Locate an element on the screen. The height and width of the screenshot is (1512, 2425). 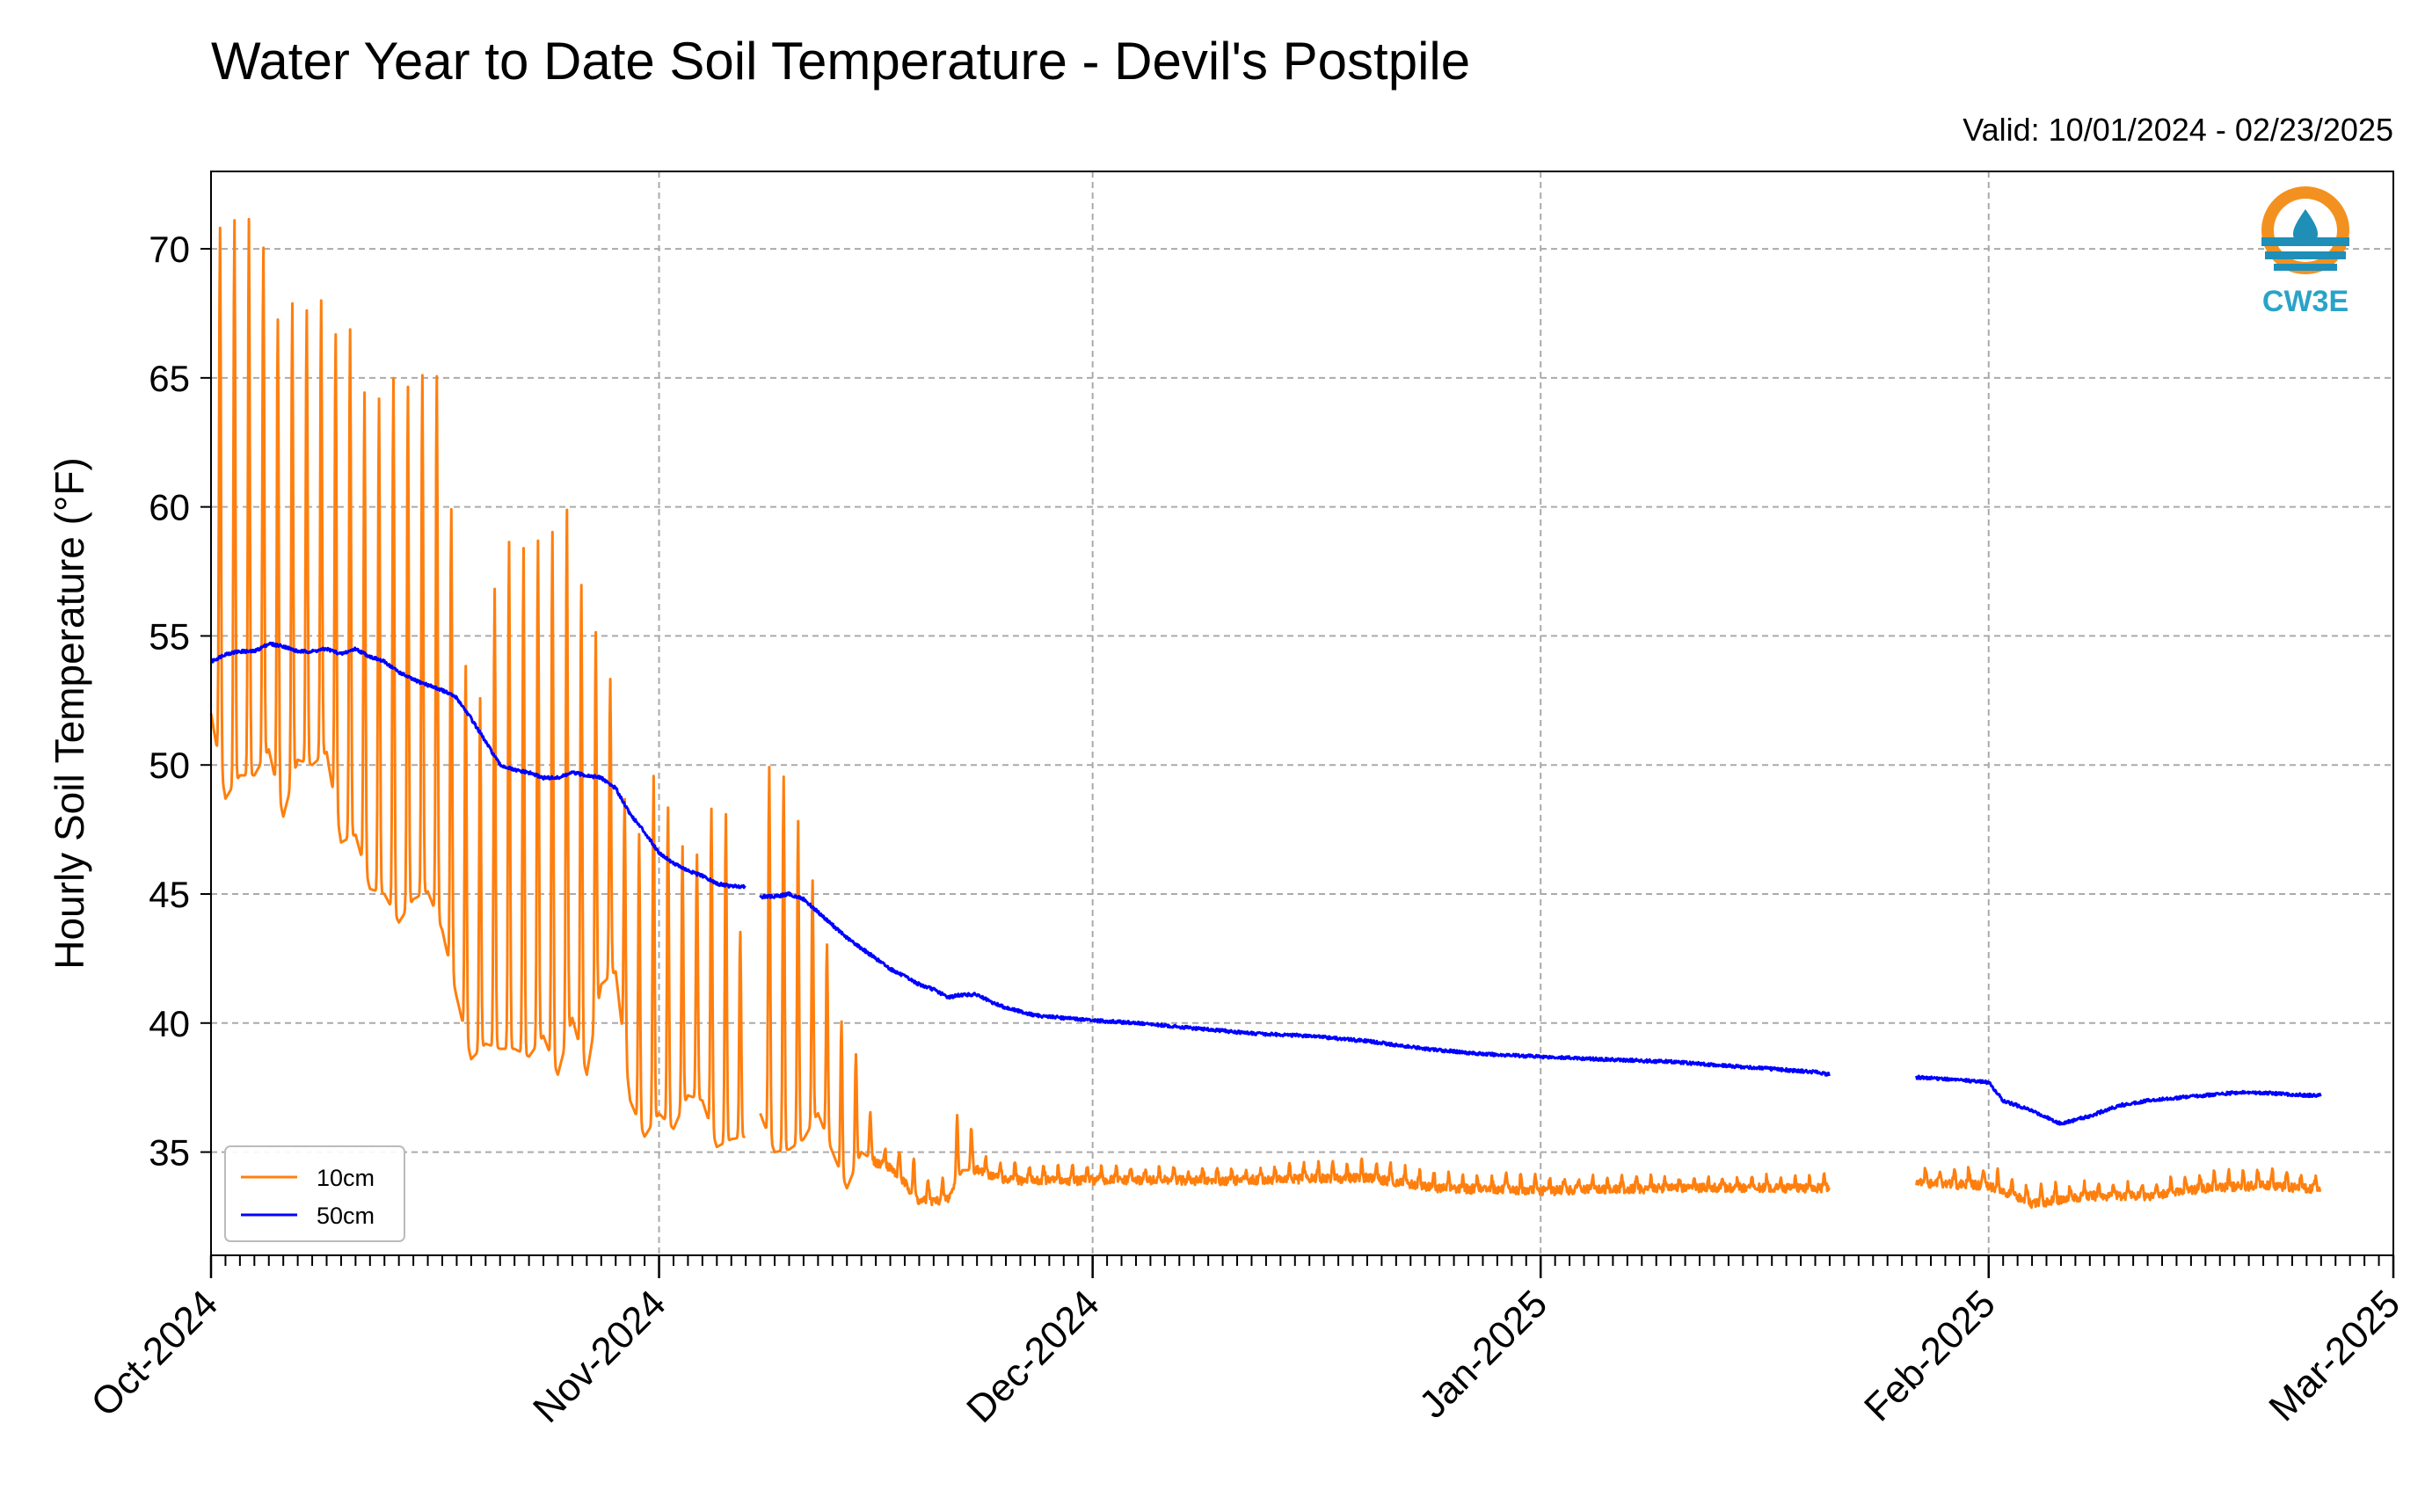
y-tick-label: 65 is located at coordinates (169, 379).